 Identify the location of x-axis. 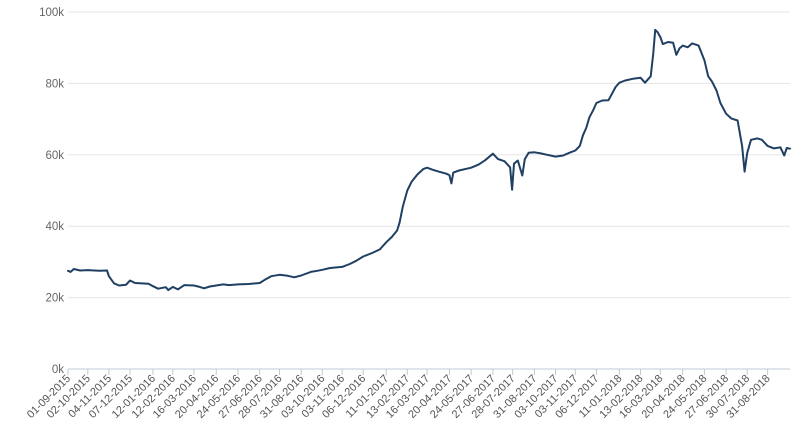
(428, 371).